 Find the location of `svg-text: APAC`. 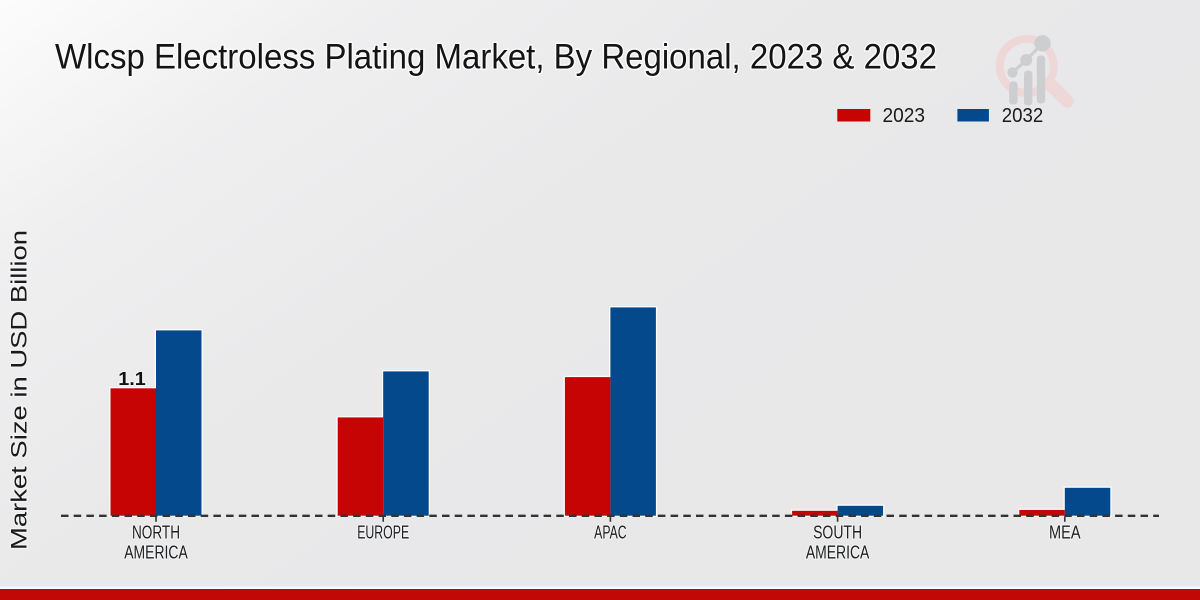

svg-text: APAC is located at coordinates (610, 533).